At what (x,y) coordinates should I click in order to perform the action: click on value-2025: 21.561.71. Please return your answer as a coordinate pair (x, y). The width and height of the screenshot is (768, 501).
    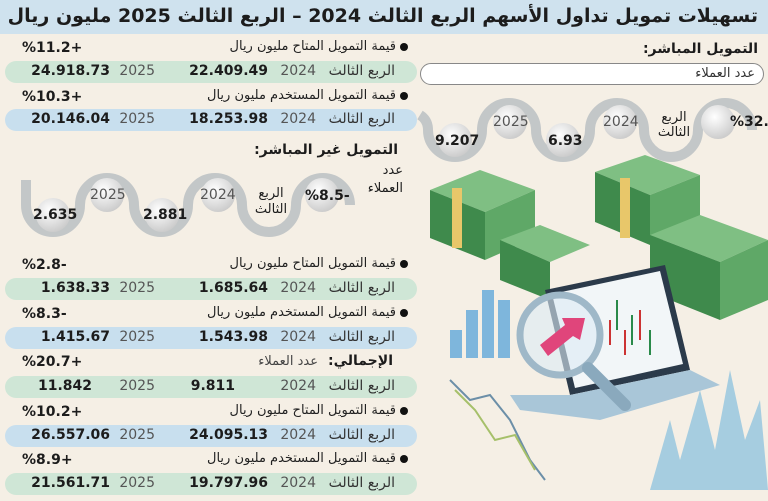
    Looking at the image, I should click on (70, 483).